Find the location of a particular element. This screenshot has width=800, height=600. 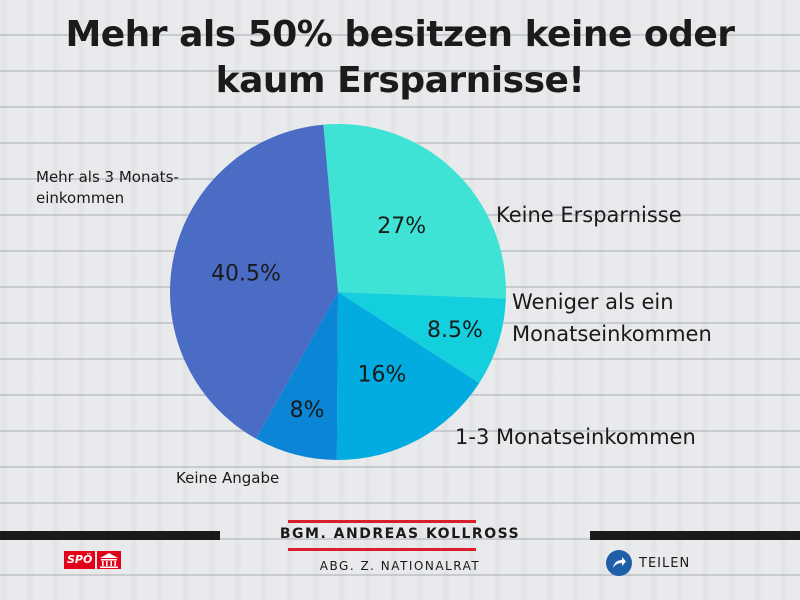

share-arrow-icon is located at coordinates (619, 563).